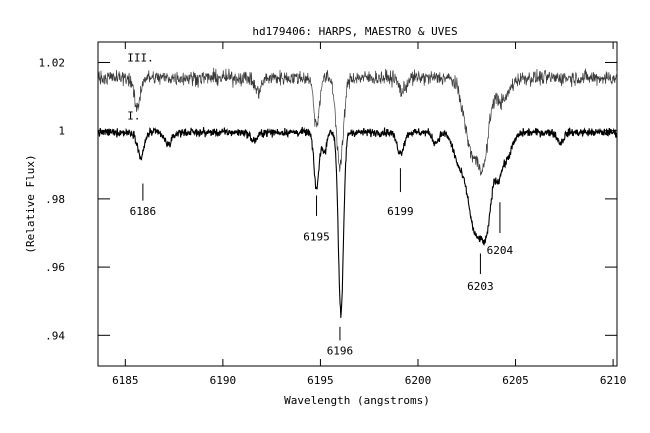 This screenshot has width=650, height=433. Describe the element at coordinates (143, 211) in the screenshot. I see `line-marker-label: 6186` at that location.